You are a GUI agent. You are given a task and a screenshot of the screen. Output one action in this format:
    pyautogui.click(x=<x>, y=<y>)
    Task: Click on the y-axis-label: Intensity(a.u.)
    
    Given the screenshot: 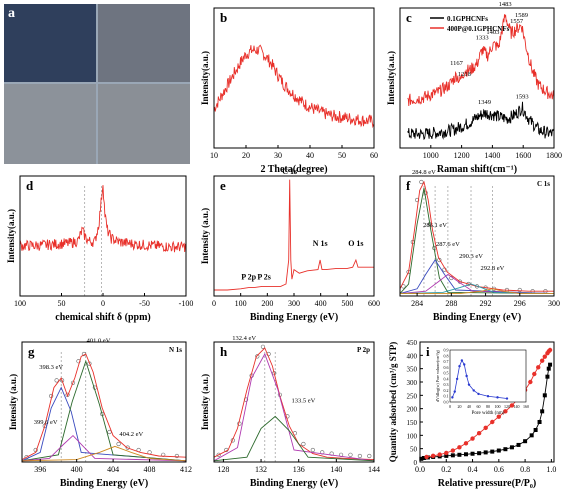 What is the action you would take?
    pyautogui.click(x=11, y=236)
    